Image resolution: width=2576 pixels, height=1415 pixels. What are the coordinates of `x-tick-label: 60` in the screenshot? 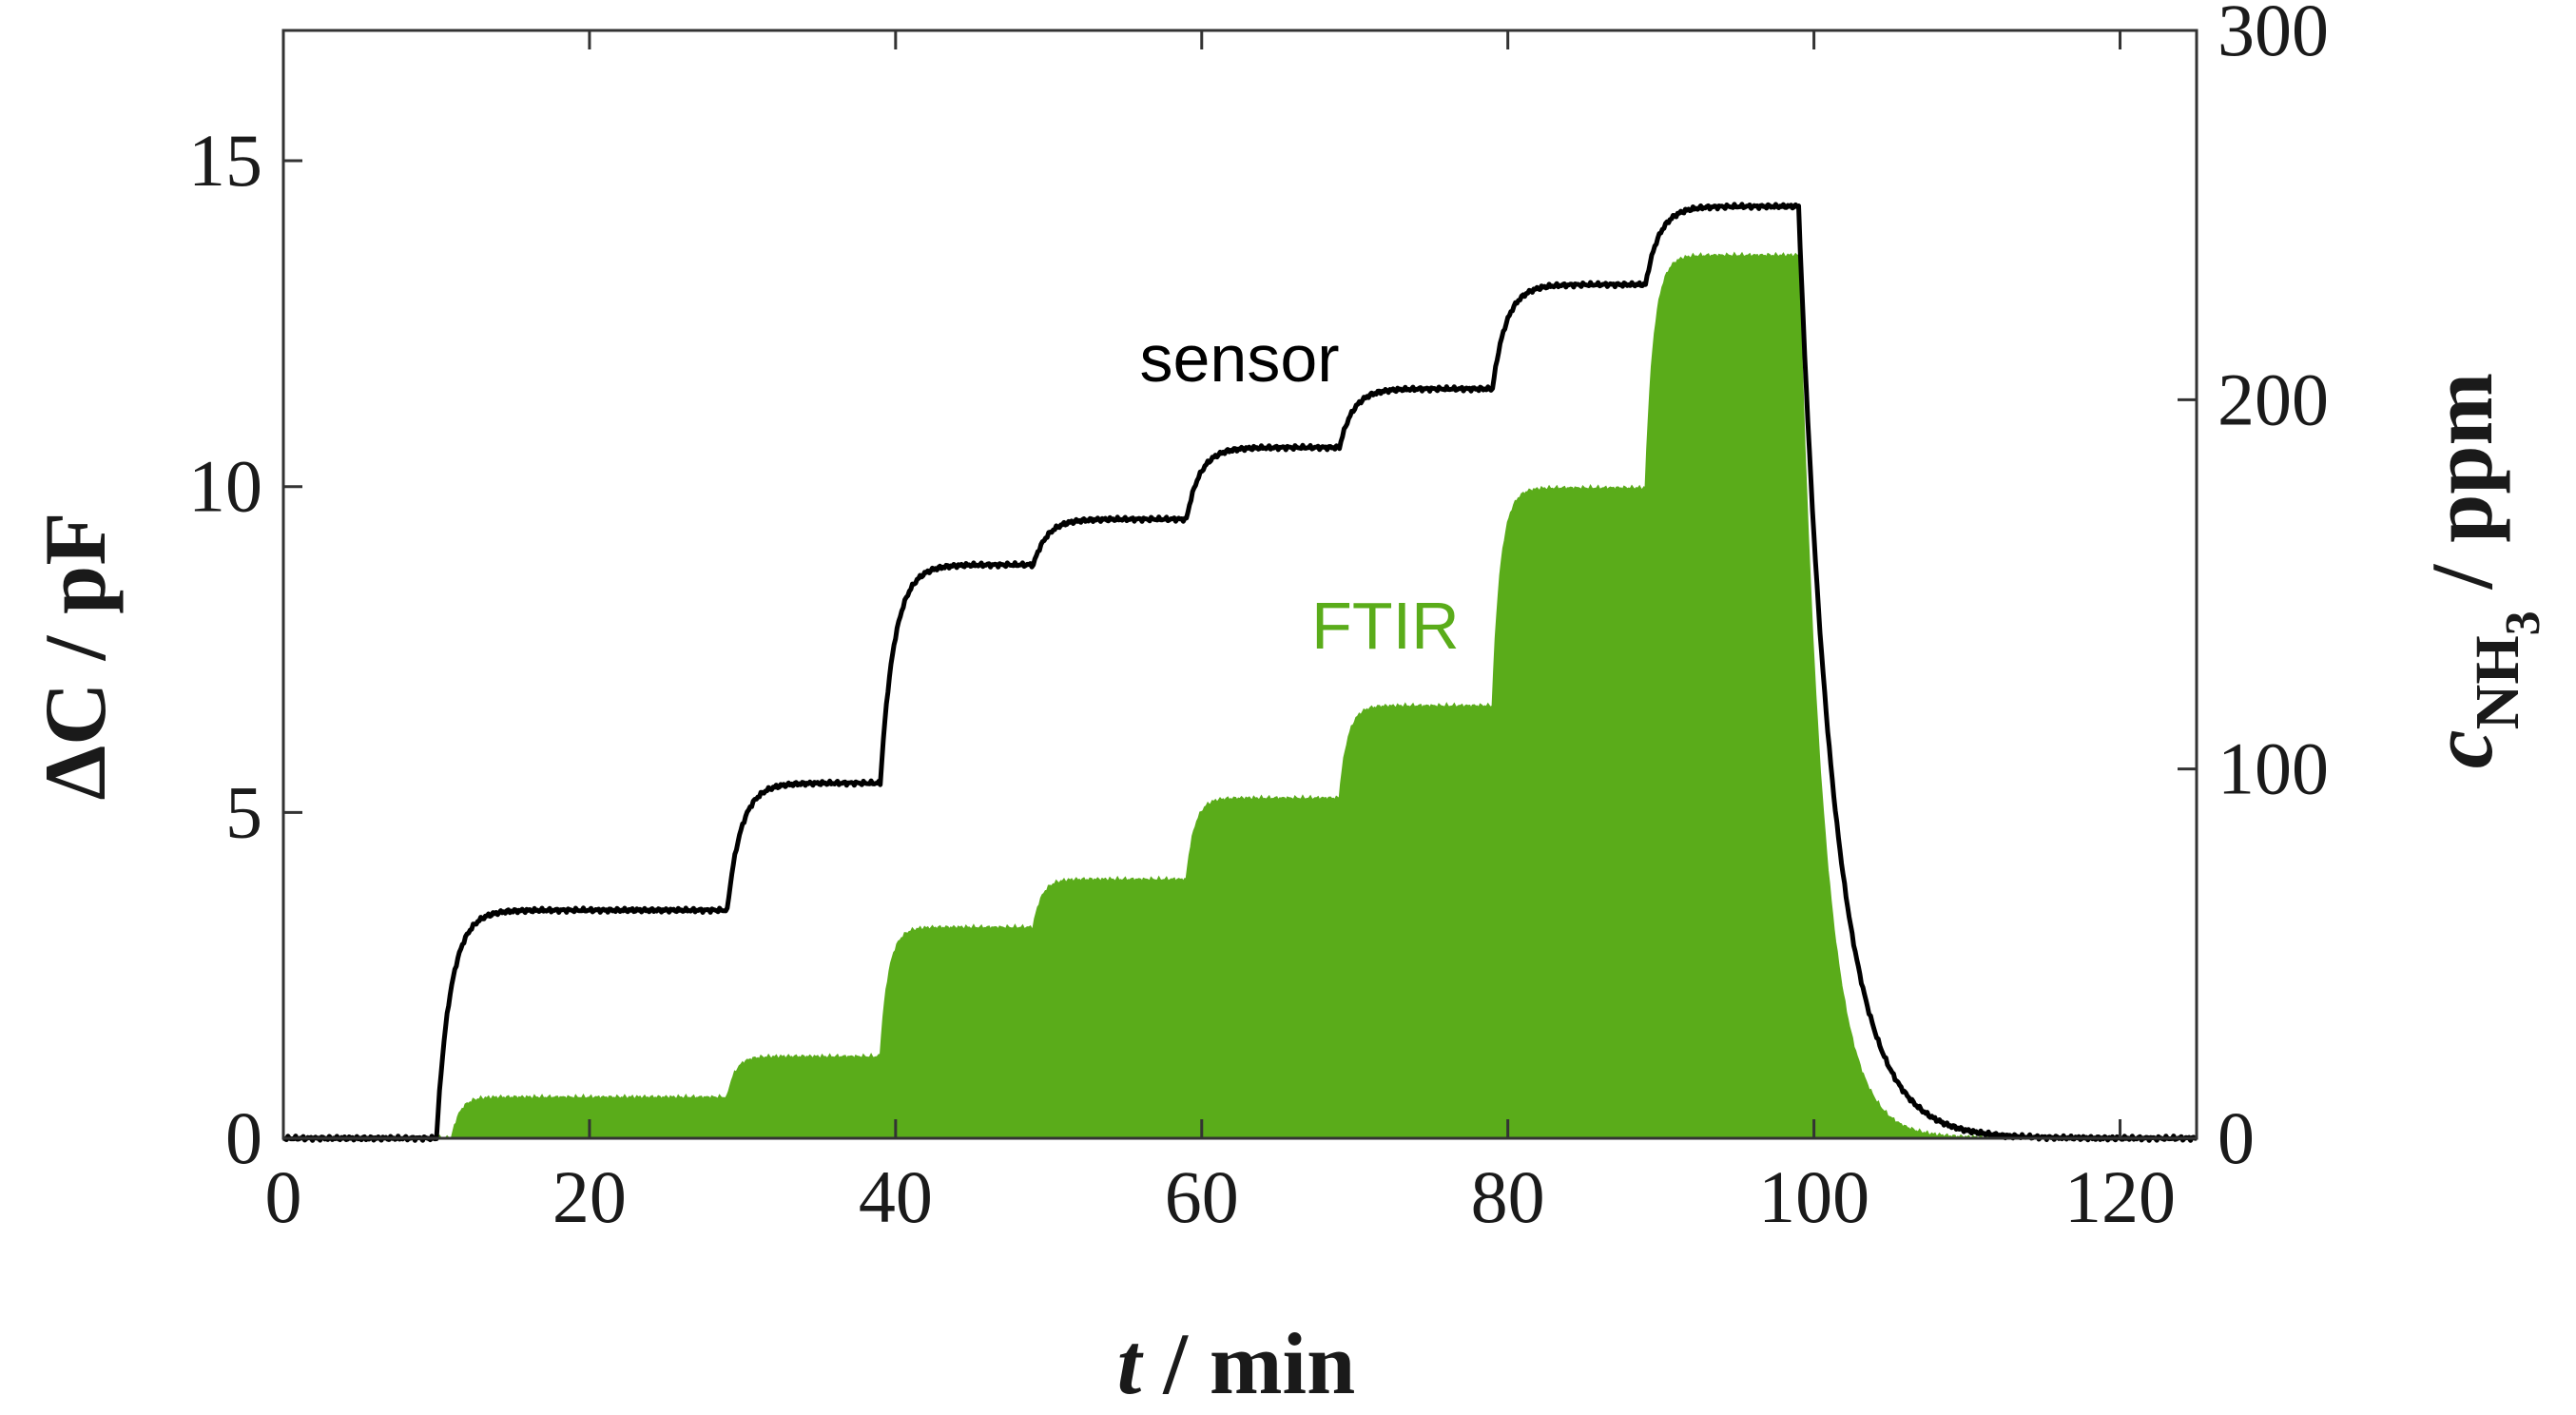 It's located at (1202, 1196).